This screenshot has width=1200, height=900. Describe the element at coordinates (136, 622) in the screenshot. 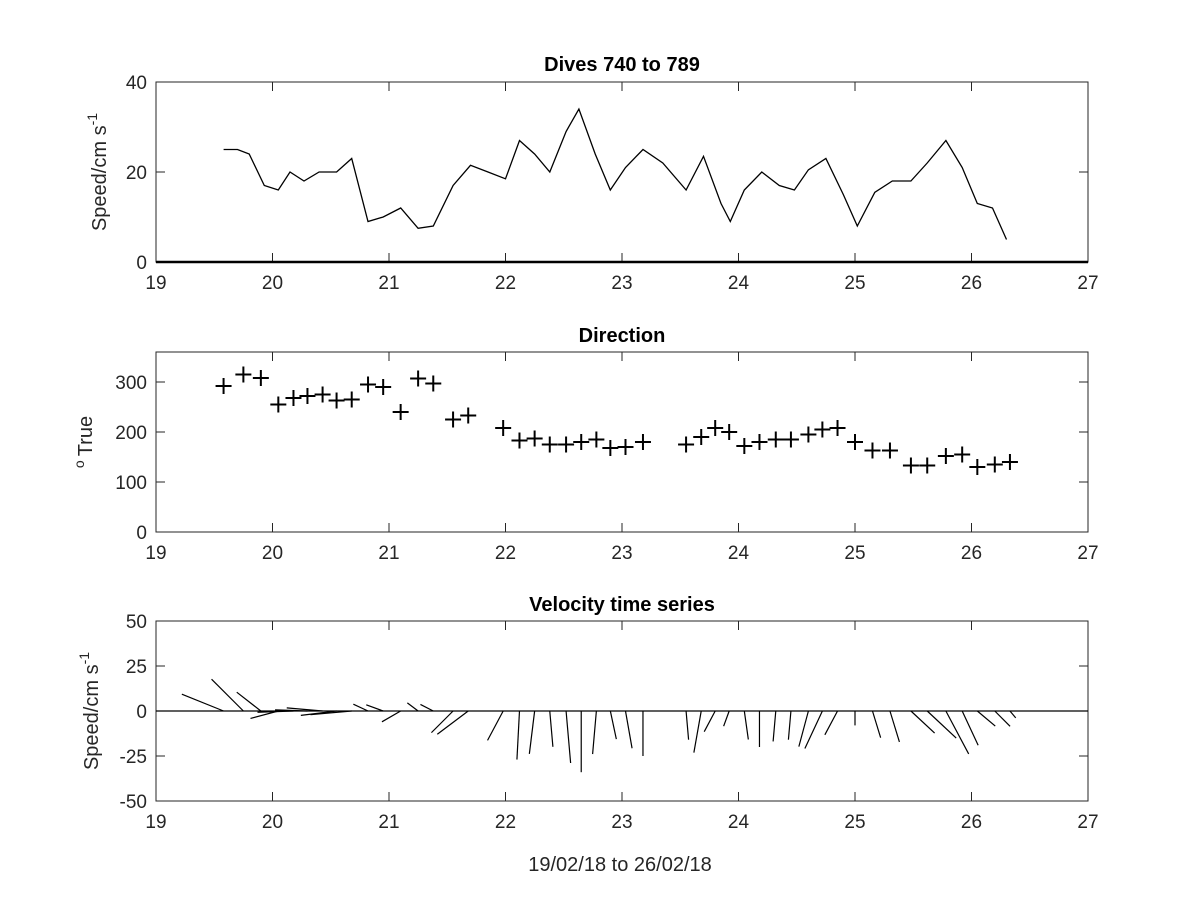

I see `y-tick-label: 50` at that location.